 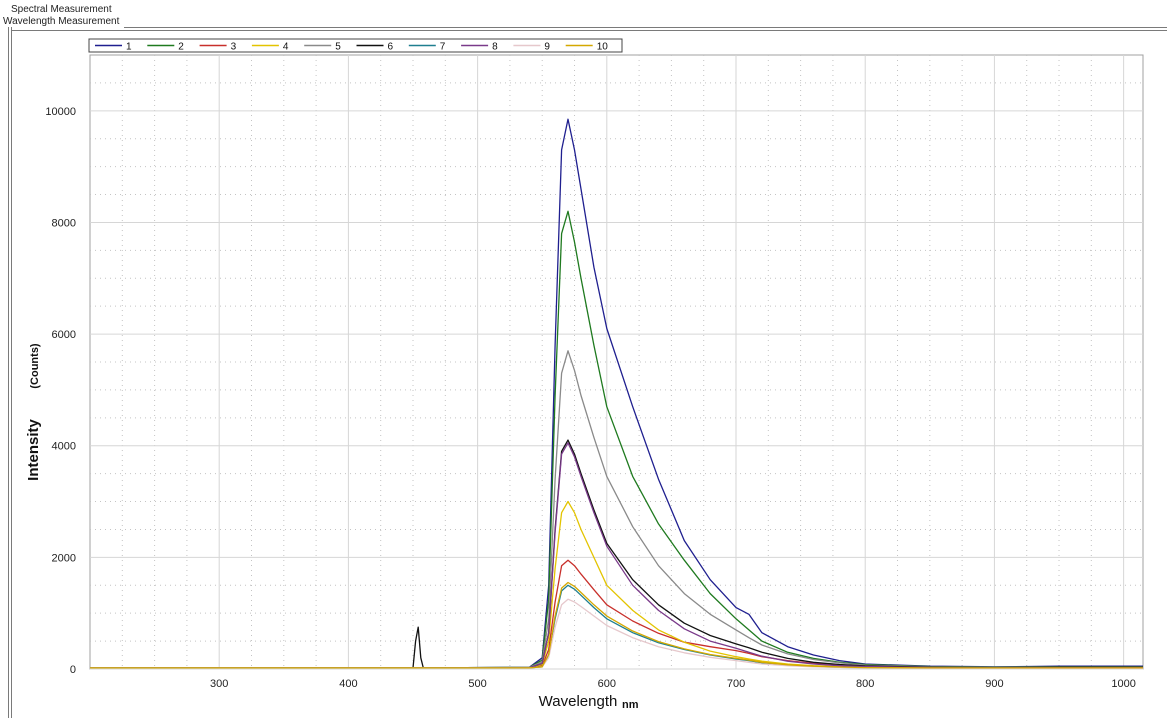 What do you see at coordinates (736, 684) in the screenshot?
I see `x-tick-label: 700` at bounding box center [736, 684].